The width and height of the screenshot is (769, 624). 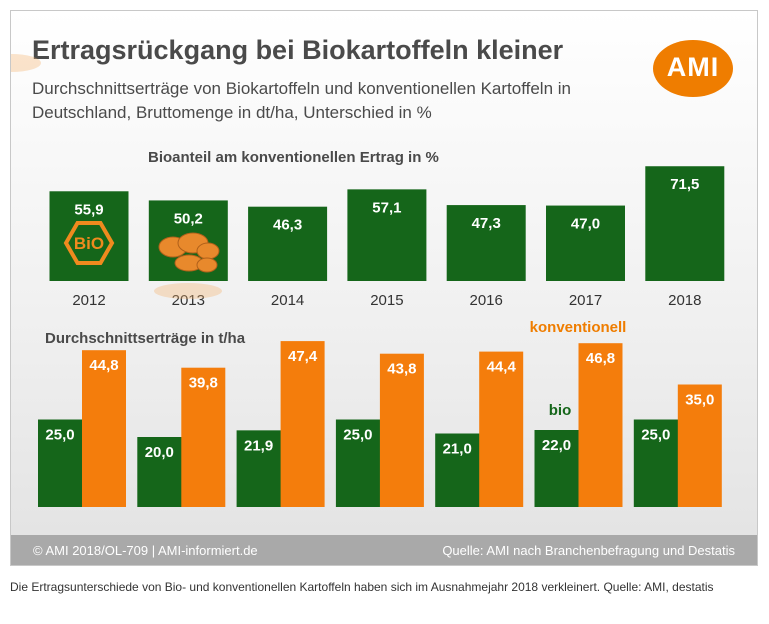 I want to click on konventionell-value-label: 35,0, so click(x=699, y=400).